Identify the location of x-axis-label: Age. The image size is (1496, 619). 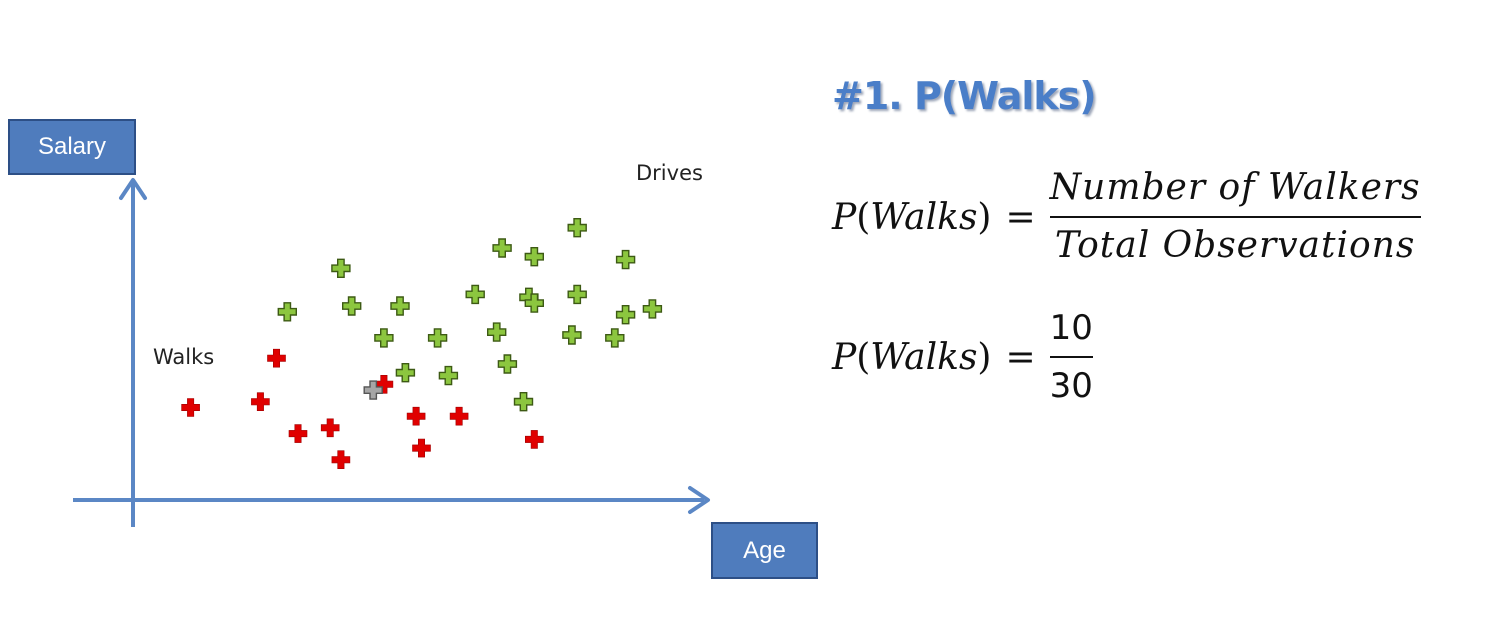
(764, 550).